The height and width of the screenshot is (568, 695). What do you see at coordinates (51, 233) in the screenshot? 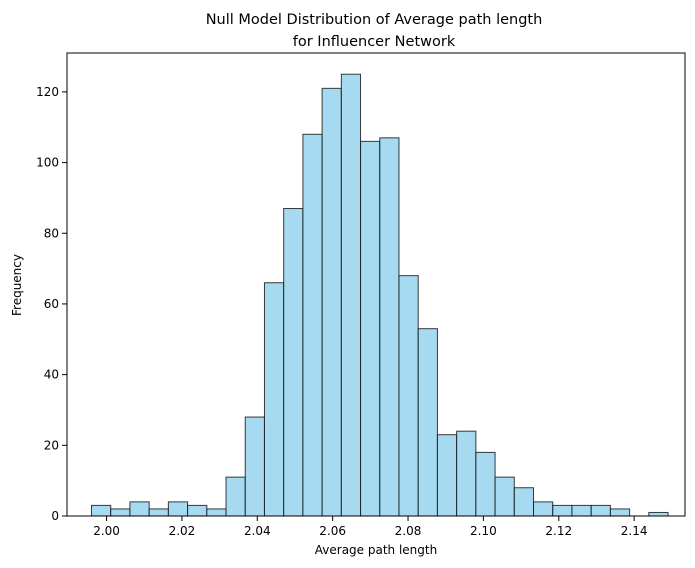
I see `y-tick-label: 80` at bounding box center [51, 233].